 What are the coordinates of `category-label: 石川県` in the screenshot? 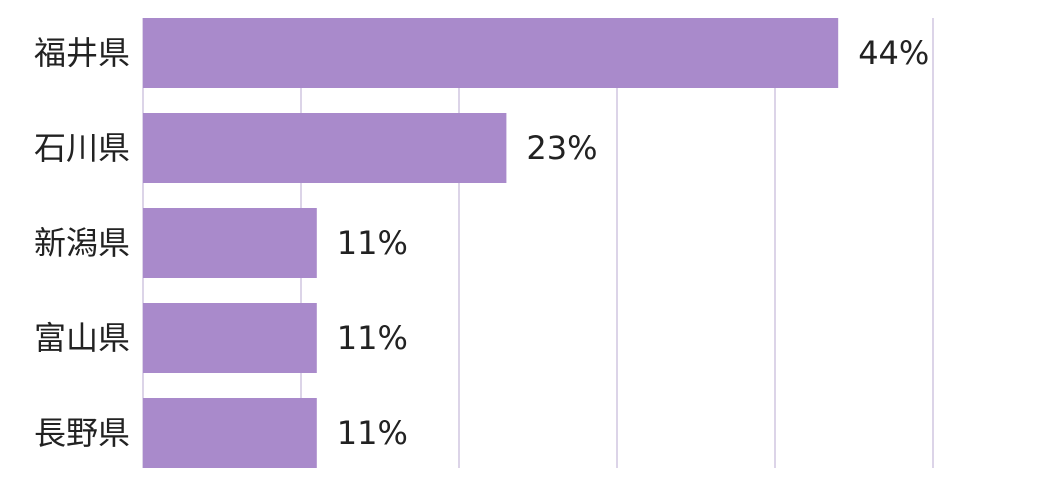 It's located at (82, 148).